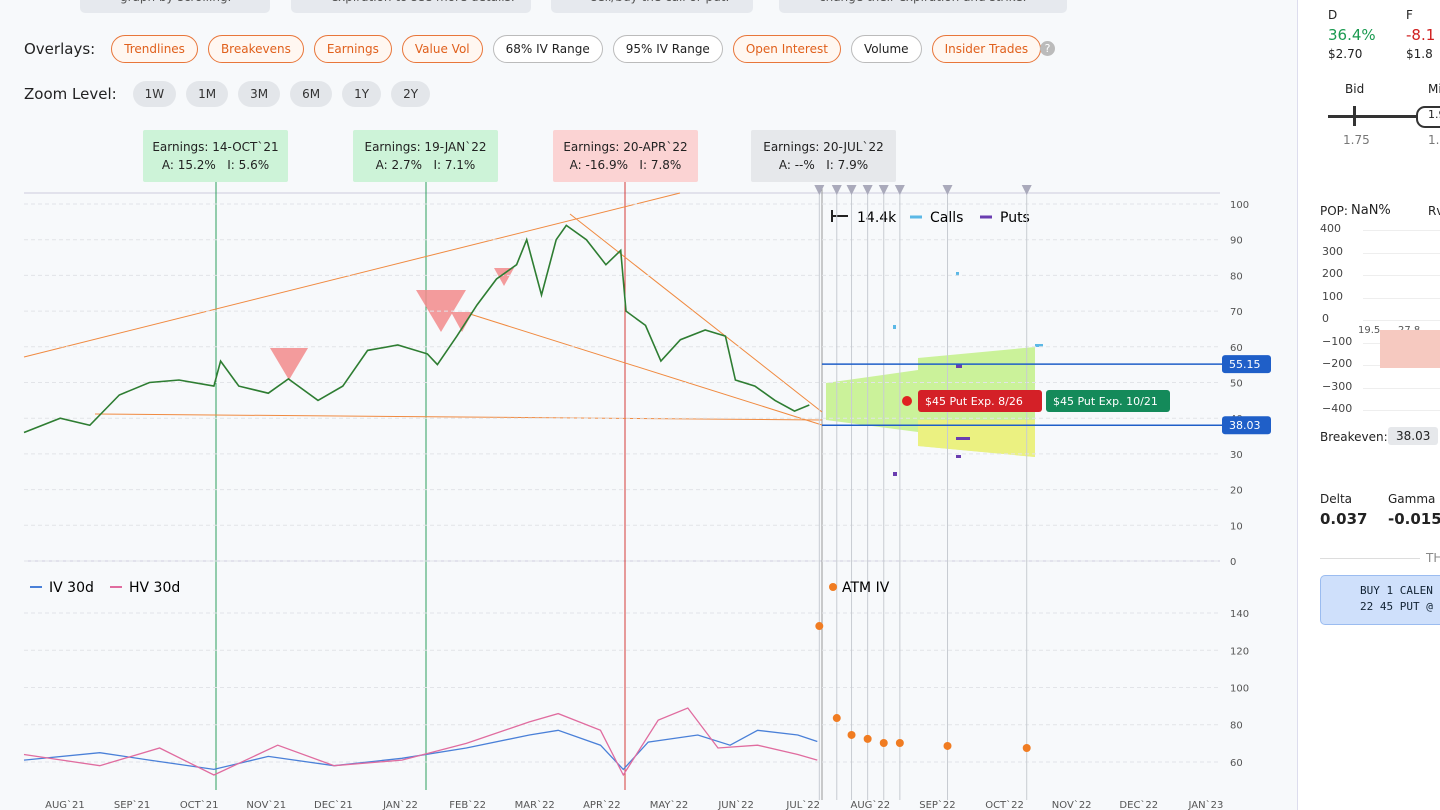 The height and width of the screenshot is (810, 1440). Describe the element at coordinates (65, 804) in the screenshot. I see `x-tick-label: AUG`21` at that location.